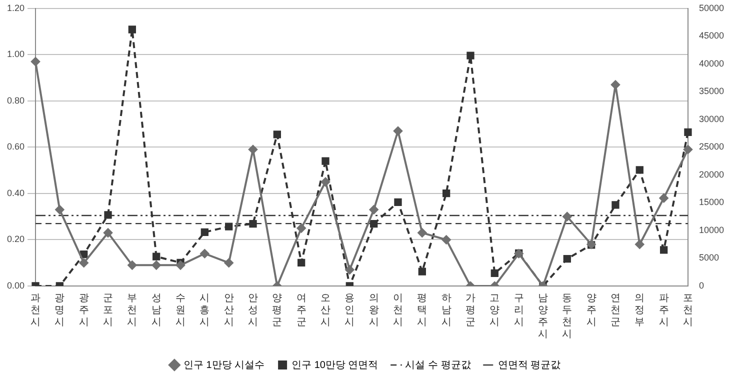  Describe the element at coordinates (301, 310) in the screenshot. I see `x-tick-label: 여주군` at that location.